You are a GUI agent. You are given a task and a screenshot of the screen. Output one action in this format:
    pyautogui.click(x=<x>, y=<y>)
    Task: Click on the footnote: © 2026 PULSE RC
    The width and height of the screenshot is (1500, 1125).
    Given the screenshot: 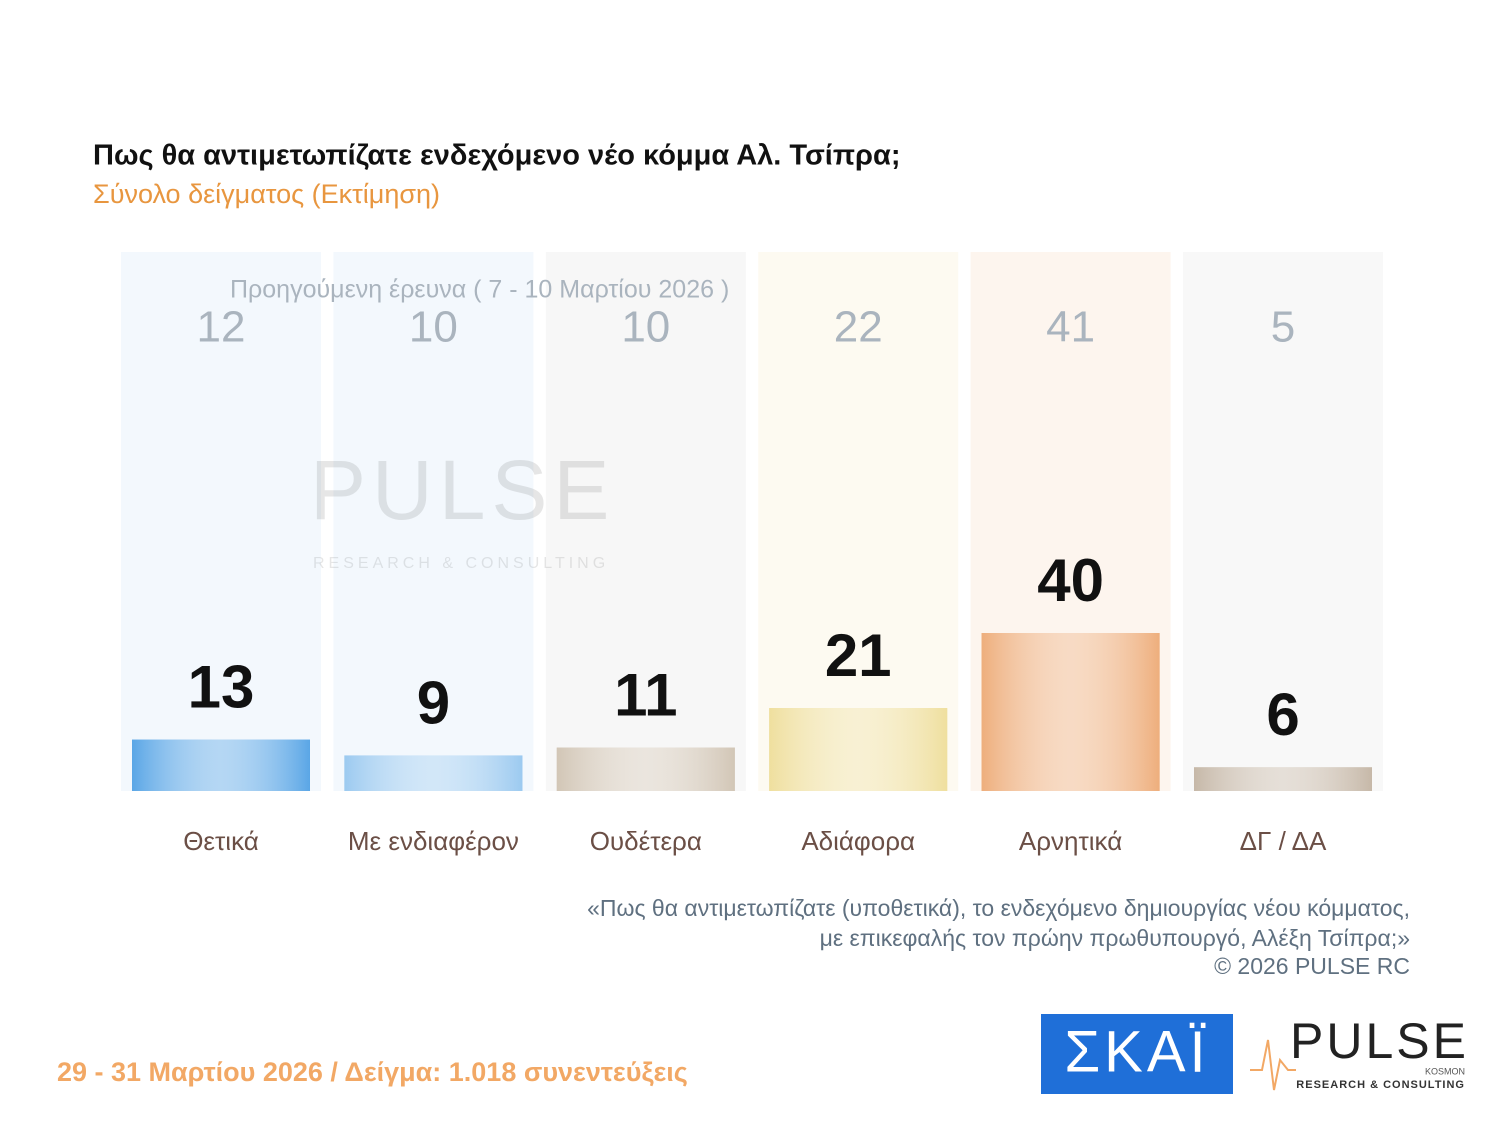 What is the action you would take?
    pyautogui.click(x=1312, y=966)
    